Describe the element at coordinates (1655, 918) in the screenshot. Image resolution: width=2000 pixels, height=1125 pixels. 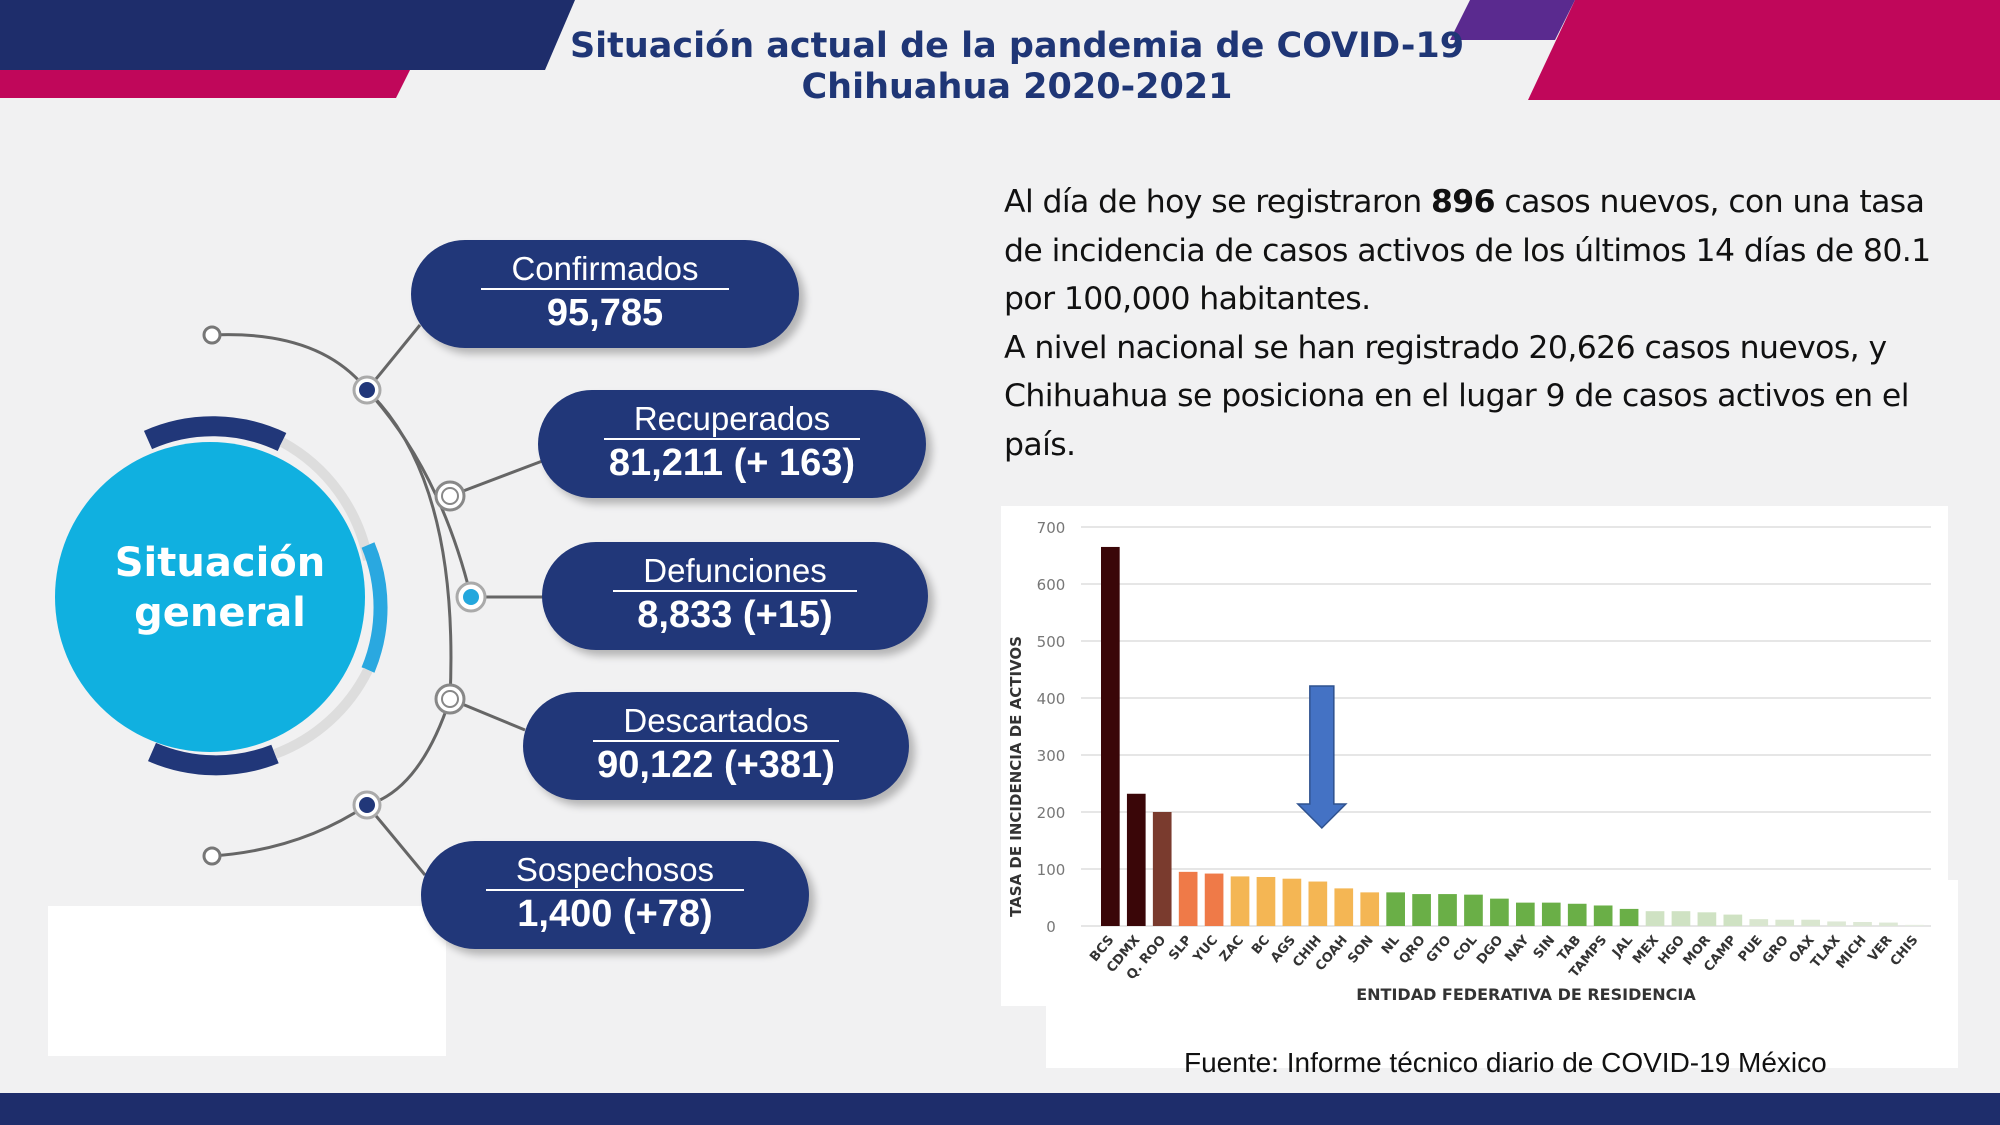
I see `bar-mex` at that location.